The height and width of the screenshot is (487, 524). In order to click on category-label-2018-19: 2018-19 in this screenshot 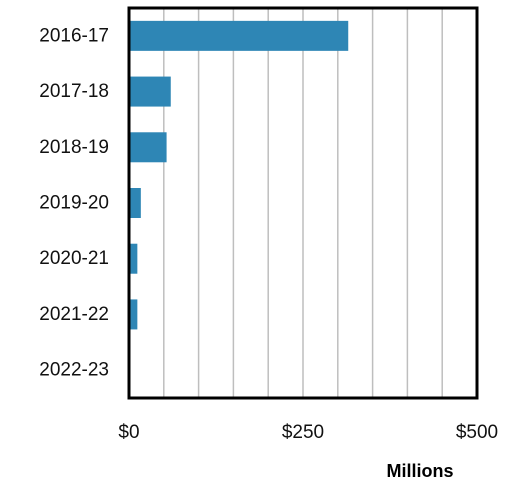, I will do `click(74, 147)`.